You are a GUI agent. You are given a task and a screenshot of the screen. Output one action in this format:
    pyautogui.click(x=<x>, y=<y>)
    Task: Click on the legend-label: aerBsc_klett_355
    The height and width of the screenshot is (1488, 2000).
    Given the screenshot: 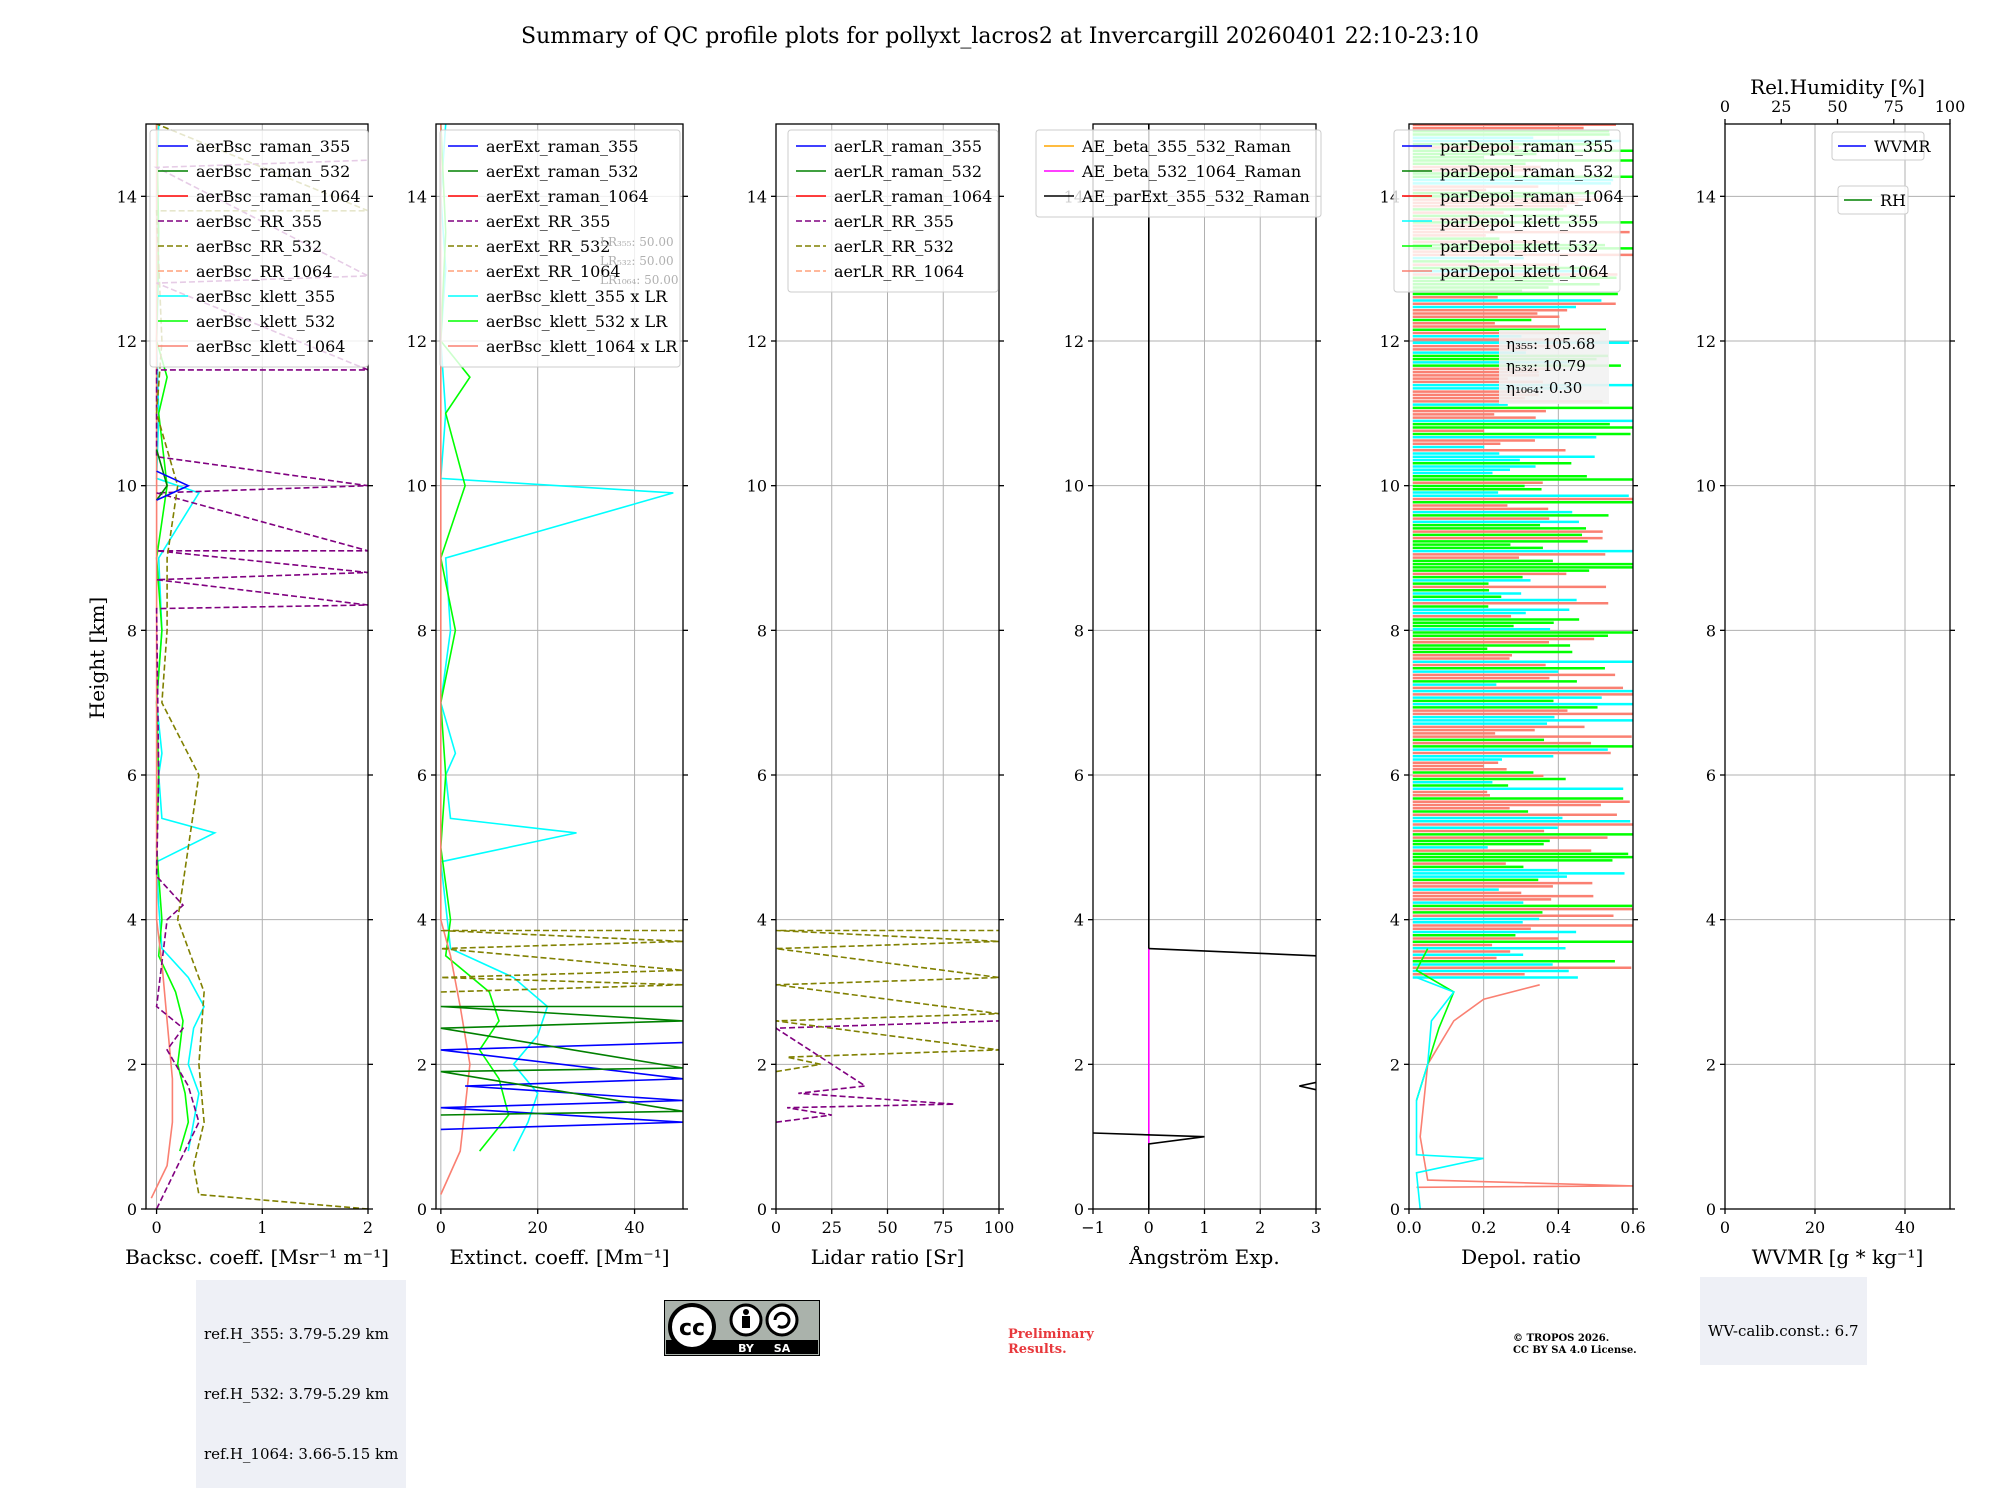 What is the action you would take?
    pyautogui.click(x=265, y=296)
    